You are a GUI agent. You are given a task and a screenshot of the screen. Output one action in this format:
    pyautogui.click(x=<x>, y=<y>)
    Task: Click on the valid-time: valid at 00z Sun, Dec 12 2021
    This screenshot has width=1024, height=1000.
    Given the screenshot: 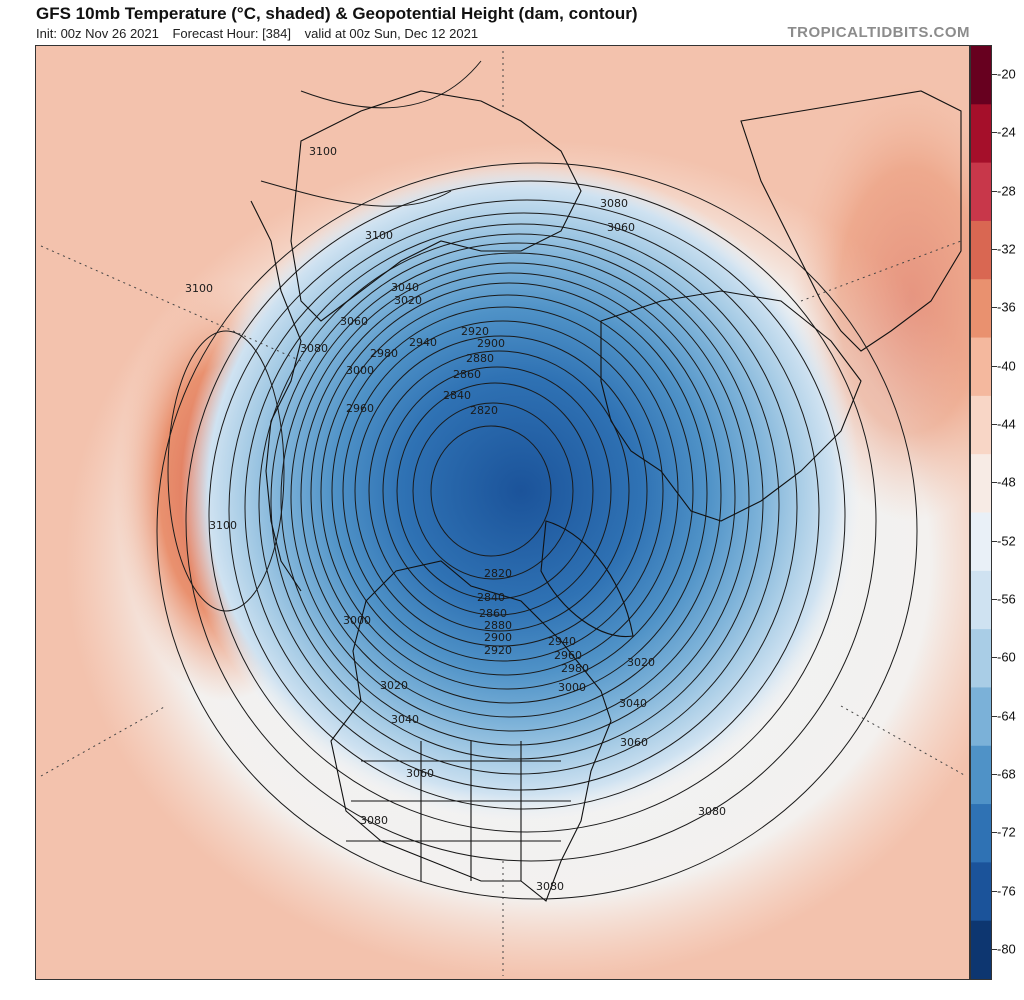 What is the action you would take?
    pyautogui.click(x=391, y=33)
    